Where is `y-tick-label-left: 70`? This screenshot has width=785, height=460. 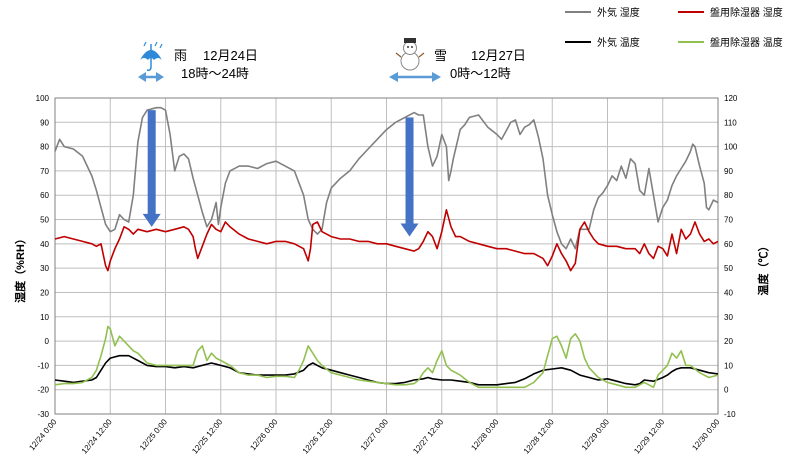 y-tick-label-left: 70 is located at coordinates (44, 171).